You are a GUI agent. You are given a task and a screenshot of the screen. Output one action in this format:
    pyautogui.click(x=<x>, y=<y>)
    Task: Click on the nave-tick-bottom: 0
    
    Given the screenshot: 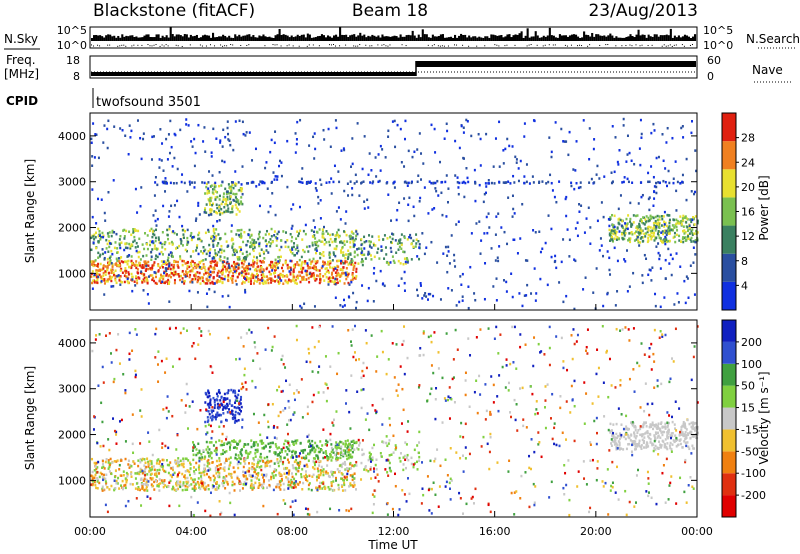 What is the action you would take?
    pyautogui.click(x=710, y=76)
    